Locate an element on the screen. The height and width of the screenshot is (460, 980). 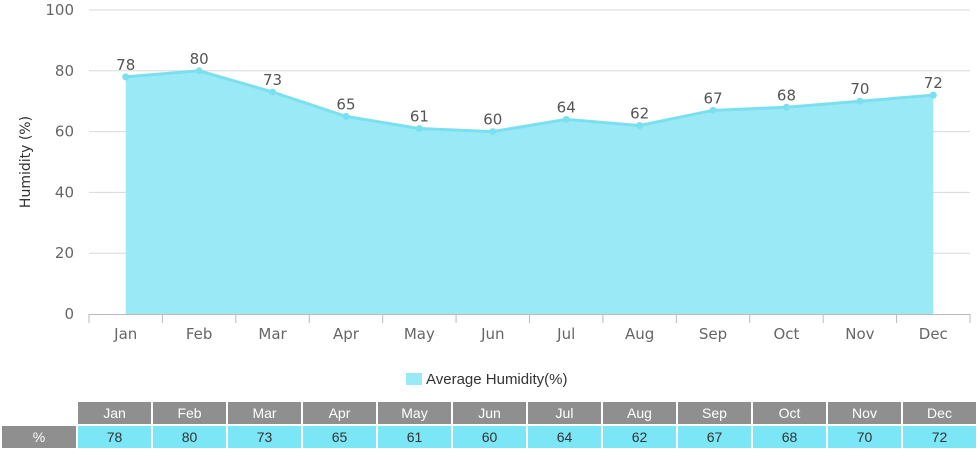
x-tick-label: Oct is located at coordinates (786, 334).